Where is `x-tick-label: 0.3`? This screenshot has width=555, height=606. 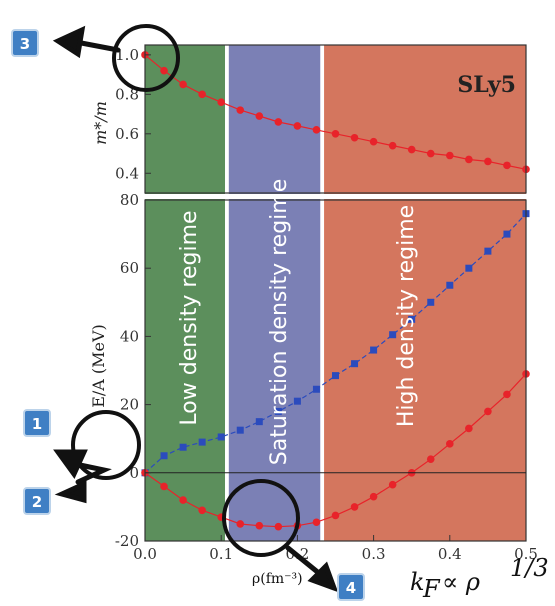 x-tick-label: 0.3 is located at coordinates (374, 554).